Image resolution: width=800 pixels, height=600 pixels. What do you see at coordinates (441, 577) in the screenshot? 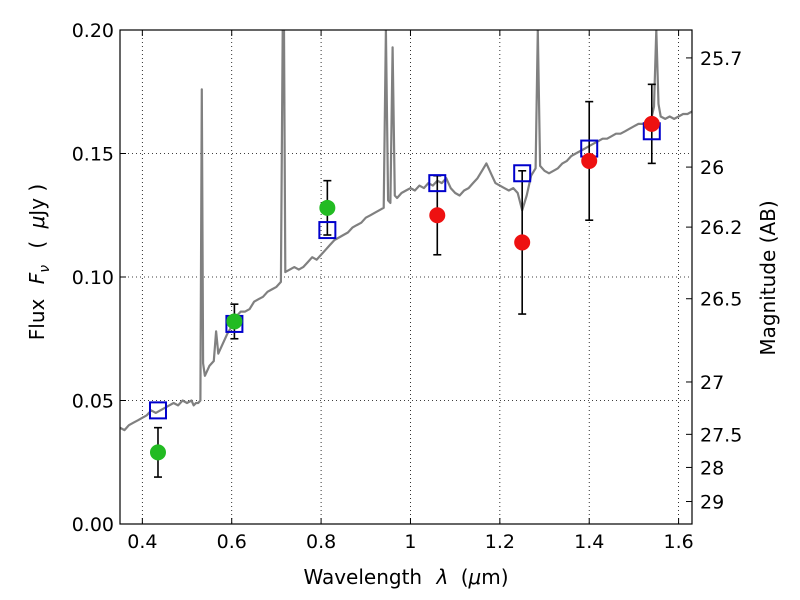
I see `x-axis-title-symbol: λ` at bounding box center [441, 577].